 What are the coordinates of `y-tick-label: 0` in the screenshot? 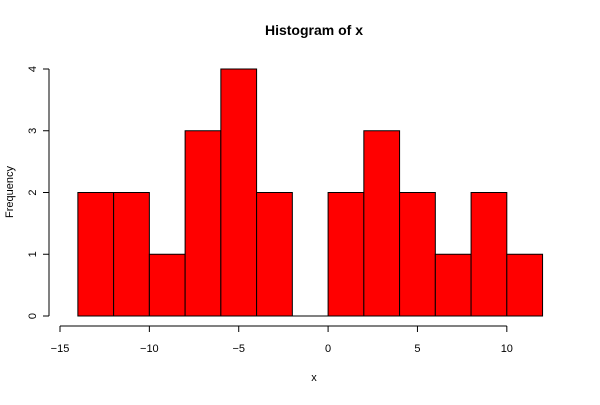 It's located at (33, 316).